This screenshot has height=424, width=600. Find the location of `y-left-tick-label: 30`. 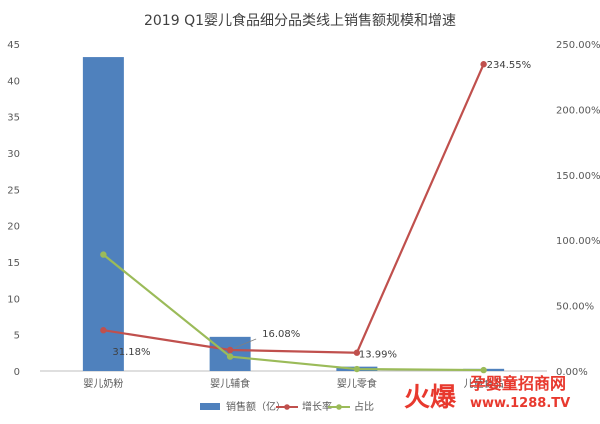

y-left-tick-label: 30 is located at coordinates (13, 154).